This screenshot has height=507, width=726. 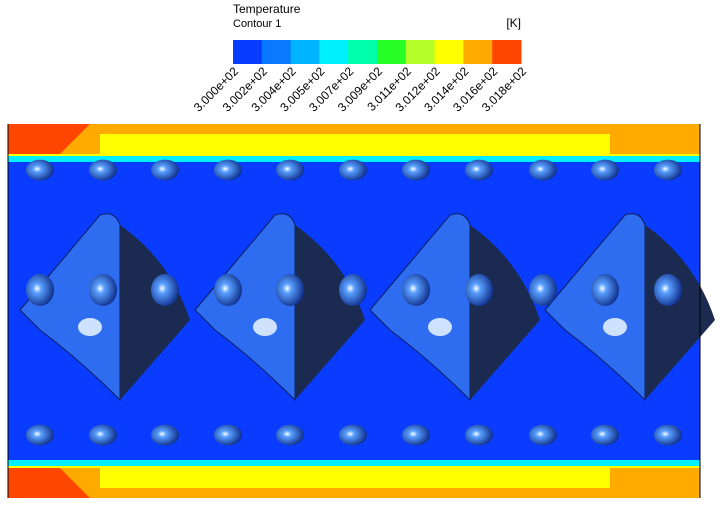 What do you see at coordinates (267, 9) in the screenshot?
I see `legend-title: Temperature` at bounding box center [267, 9].